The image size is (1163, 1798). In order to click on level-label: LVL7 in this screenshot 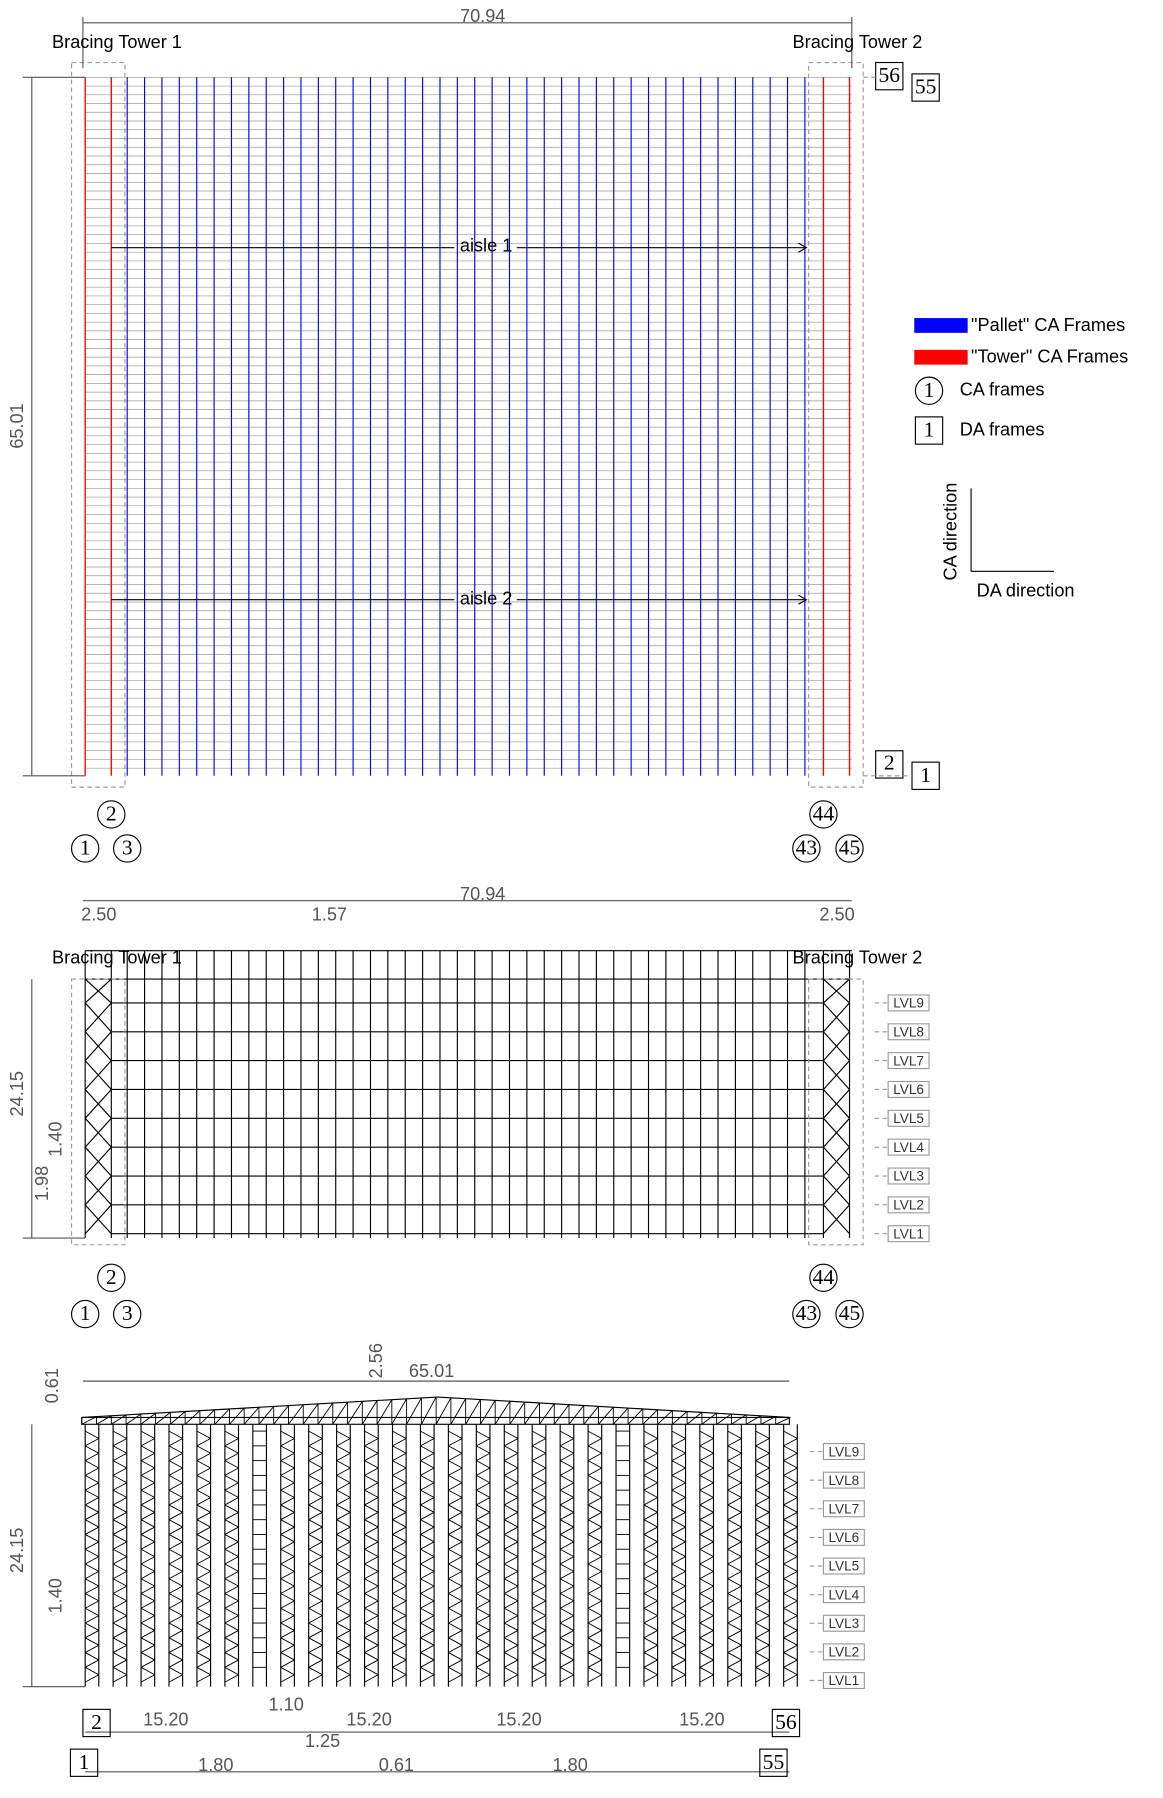, I will do `click(843, 1509)`.